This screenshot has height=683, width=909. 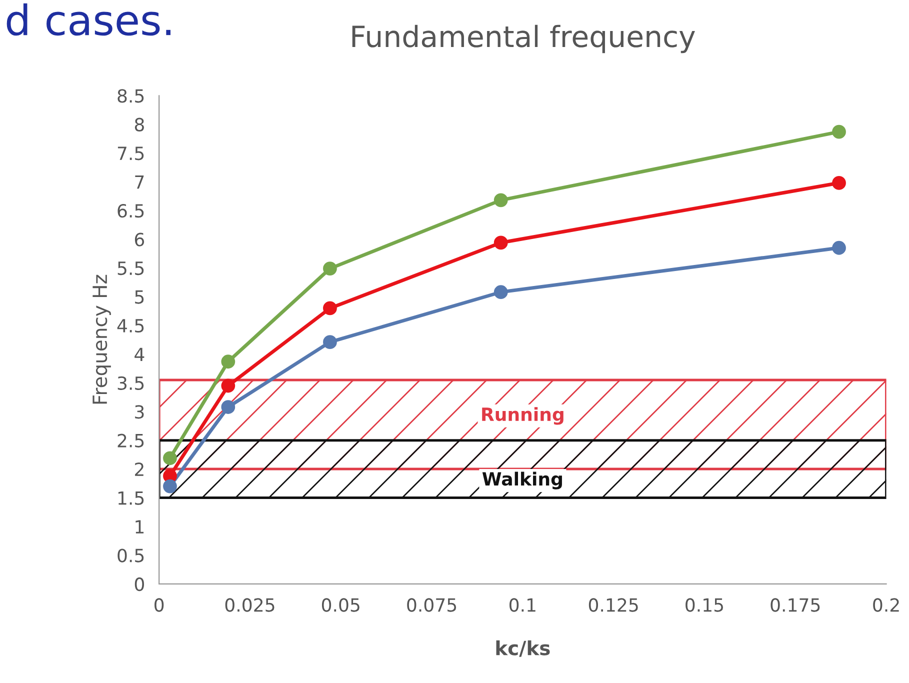 What do you see at coordinates (131, 269) in the screenshot?
I see `y-tick-label: 5.5` at bounding box center [131, 269].